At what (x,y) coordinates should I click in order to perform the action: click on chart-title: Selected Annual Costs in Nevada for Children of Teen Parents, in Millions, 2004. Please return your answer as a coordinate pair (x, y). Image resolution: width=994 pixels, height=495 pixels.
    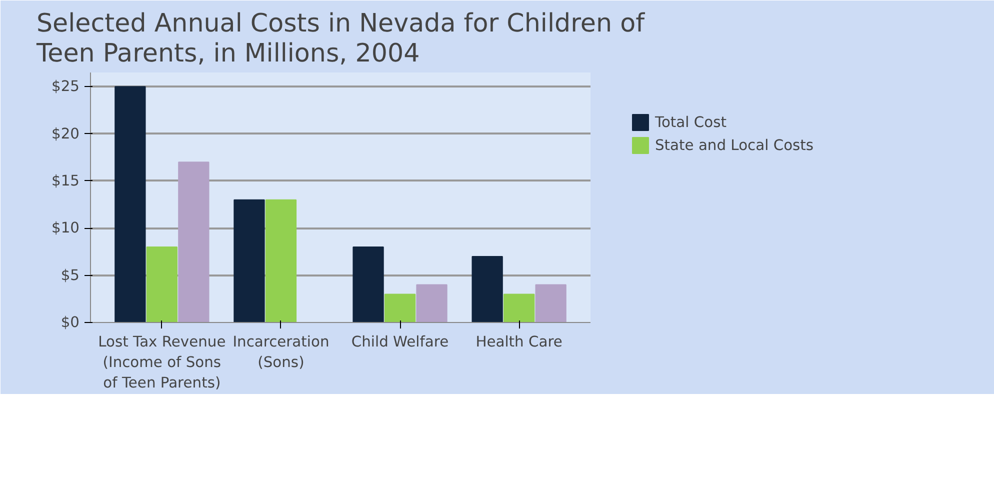
    Looking at the image, I should click on (340, 38).